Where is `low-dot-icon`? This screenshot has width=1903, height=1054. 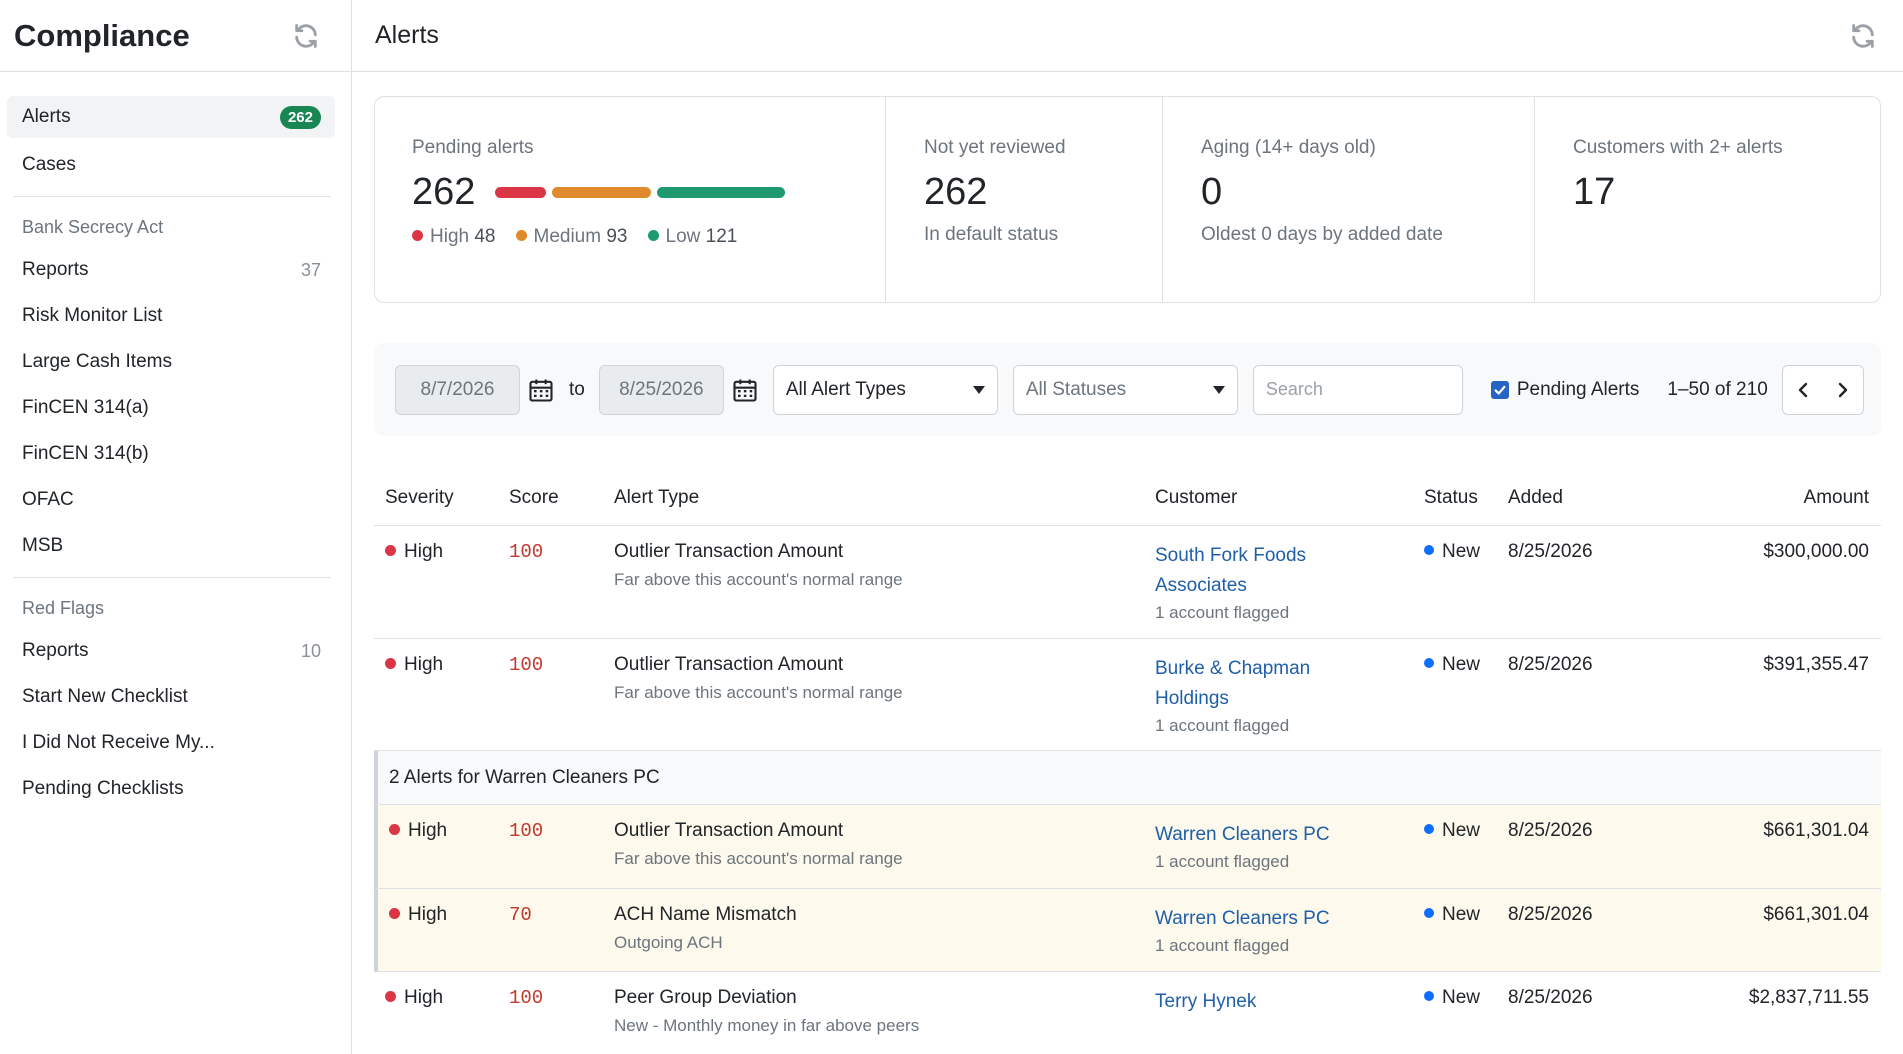
low-dot-icon is located at coordinates (653, 235).